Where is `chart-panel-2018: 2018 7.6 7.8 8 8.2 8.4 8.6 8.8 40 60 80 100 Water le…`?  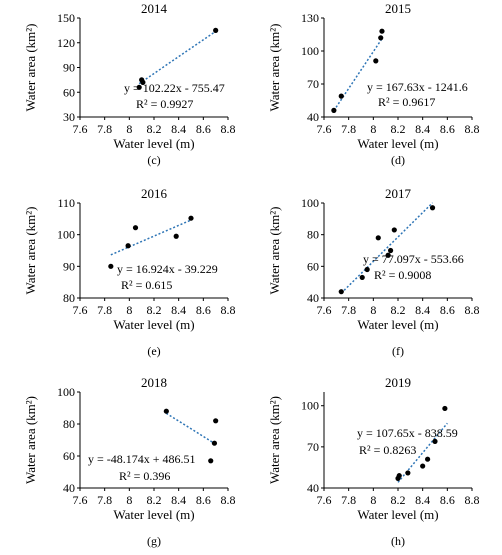
chart-panel-2018: 2018 7.6 7.8 8 8.2 8.4 8.6 8.8 40 60 80 100 Water le… is located at coordinates (129, 461).